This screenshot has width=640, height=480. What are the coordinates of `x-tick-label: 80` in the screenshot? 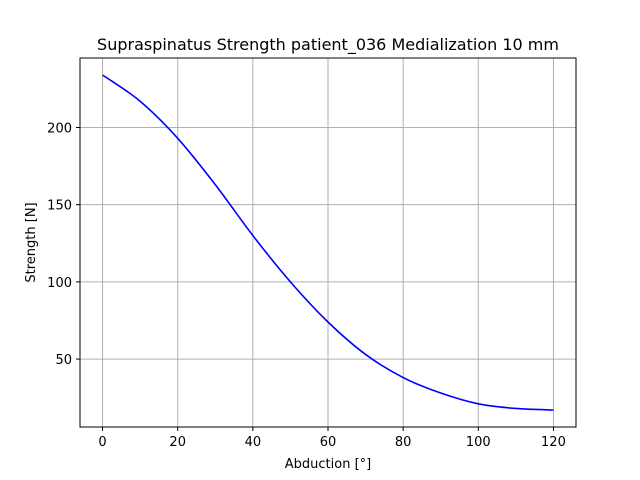 It's located at (403, 442).